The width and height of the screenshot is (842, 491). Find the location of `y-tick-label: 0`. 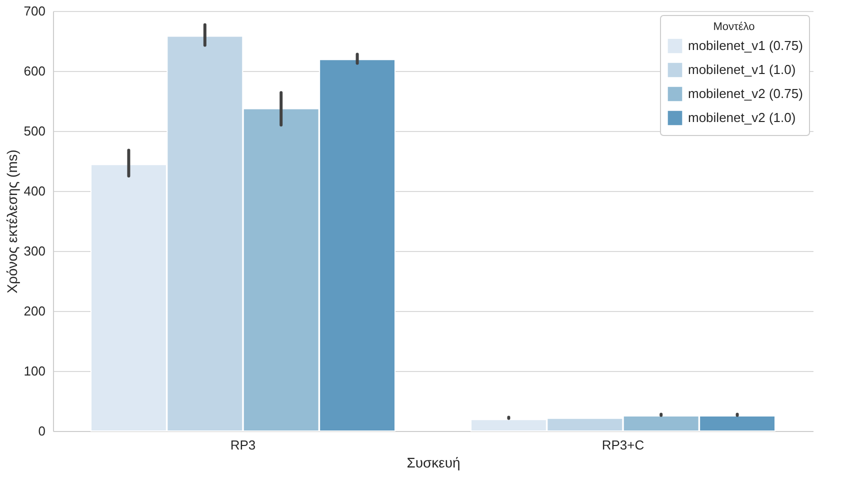

y-tick-label: 0 is located at coordinates (42, 431).